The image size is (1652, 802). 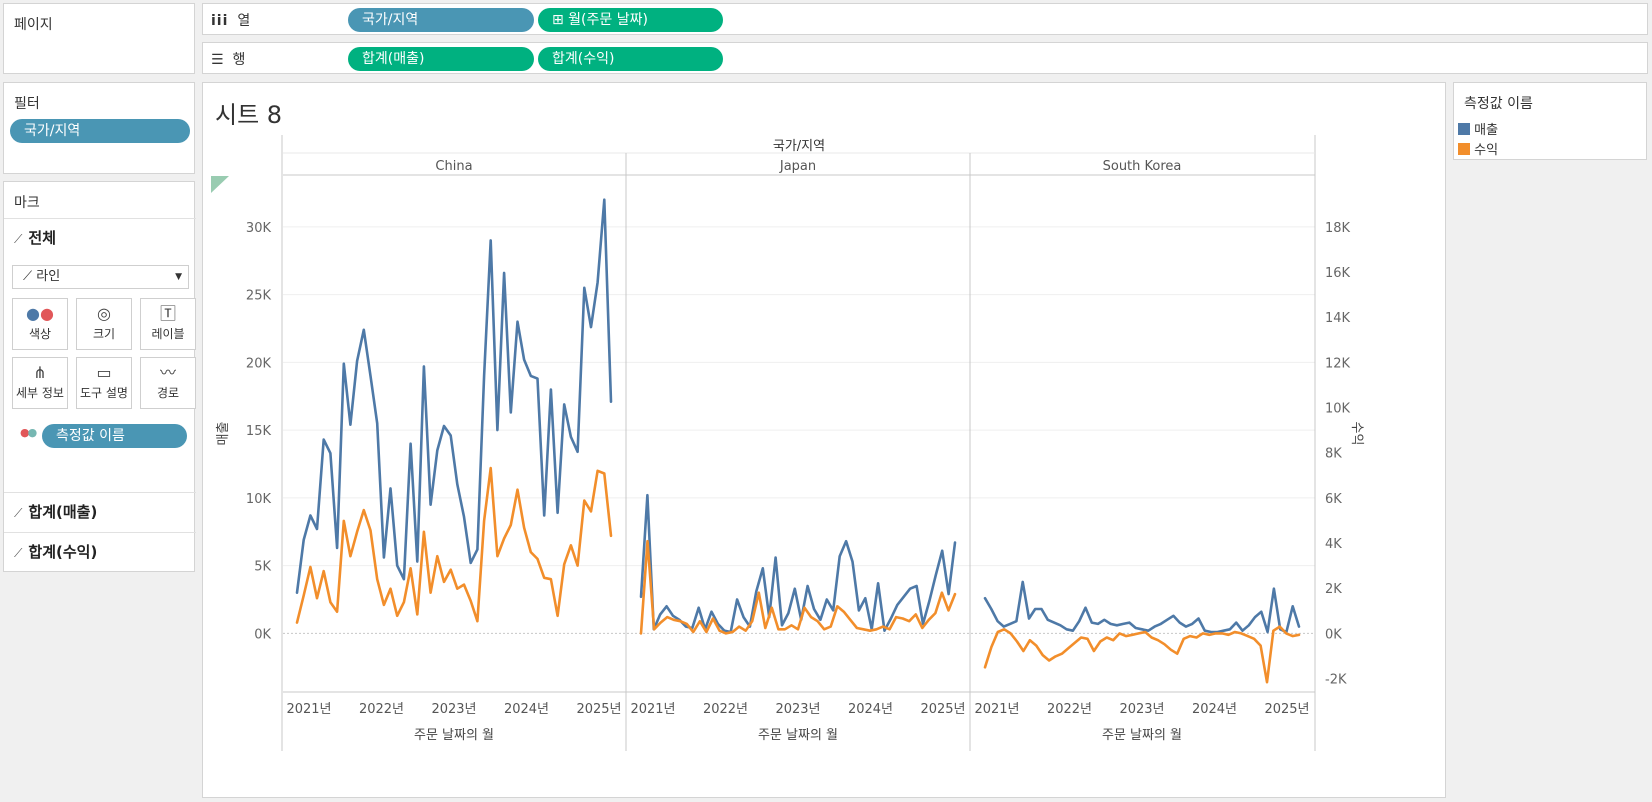 What do you see at coordinates (1550, 121) in the screenshot?
I see `legend-card: 측정값 이름 매출 수익` at bounding box center [1550, 121].